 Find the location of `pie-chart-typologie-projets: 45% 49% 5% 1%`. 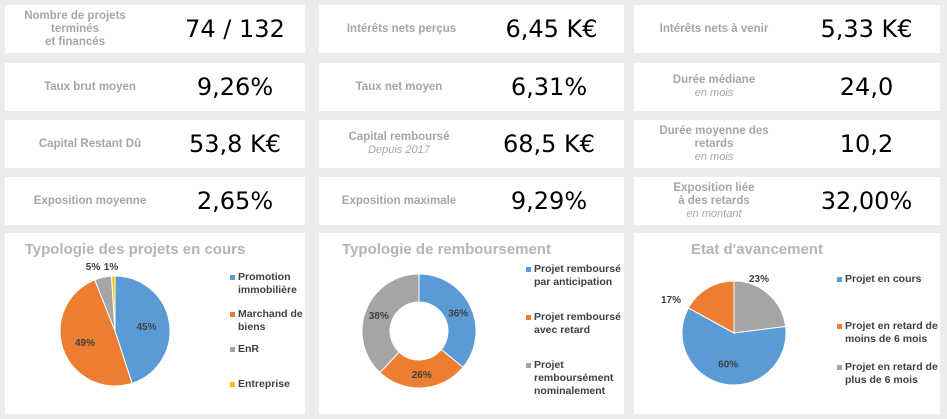

pie-chart-typologie-projets: 45% 49% 5% 1% is located at coordinates (115, 324).